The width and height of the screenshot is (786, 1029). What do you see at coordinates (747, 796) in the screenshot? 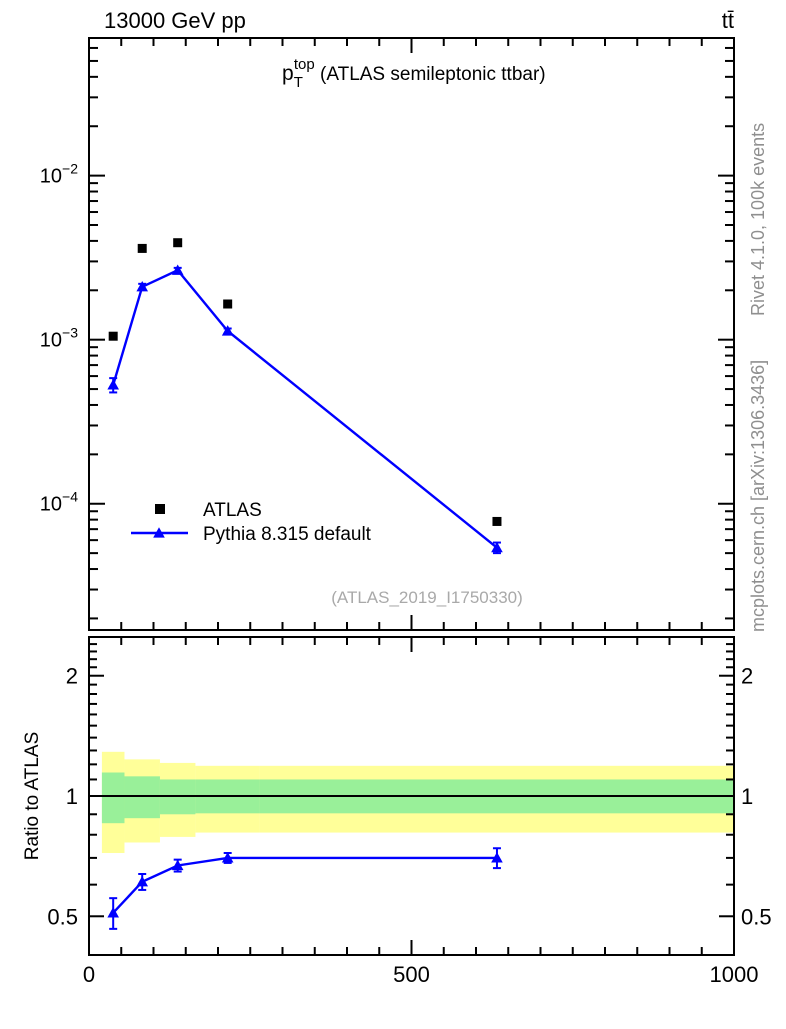
I see `ratio-tick-label-right: 1` at bounding box center [747, 796].